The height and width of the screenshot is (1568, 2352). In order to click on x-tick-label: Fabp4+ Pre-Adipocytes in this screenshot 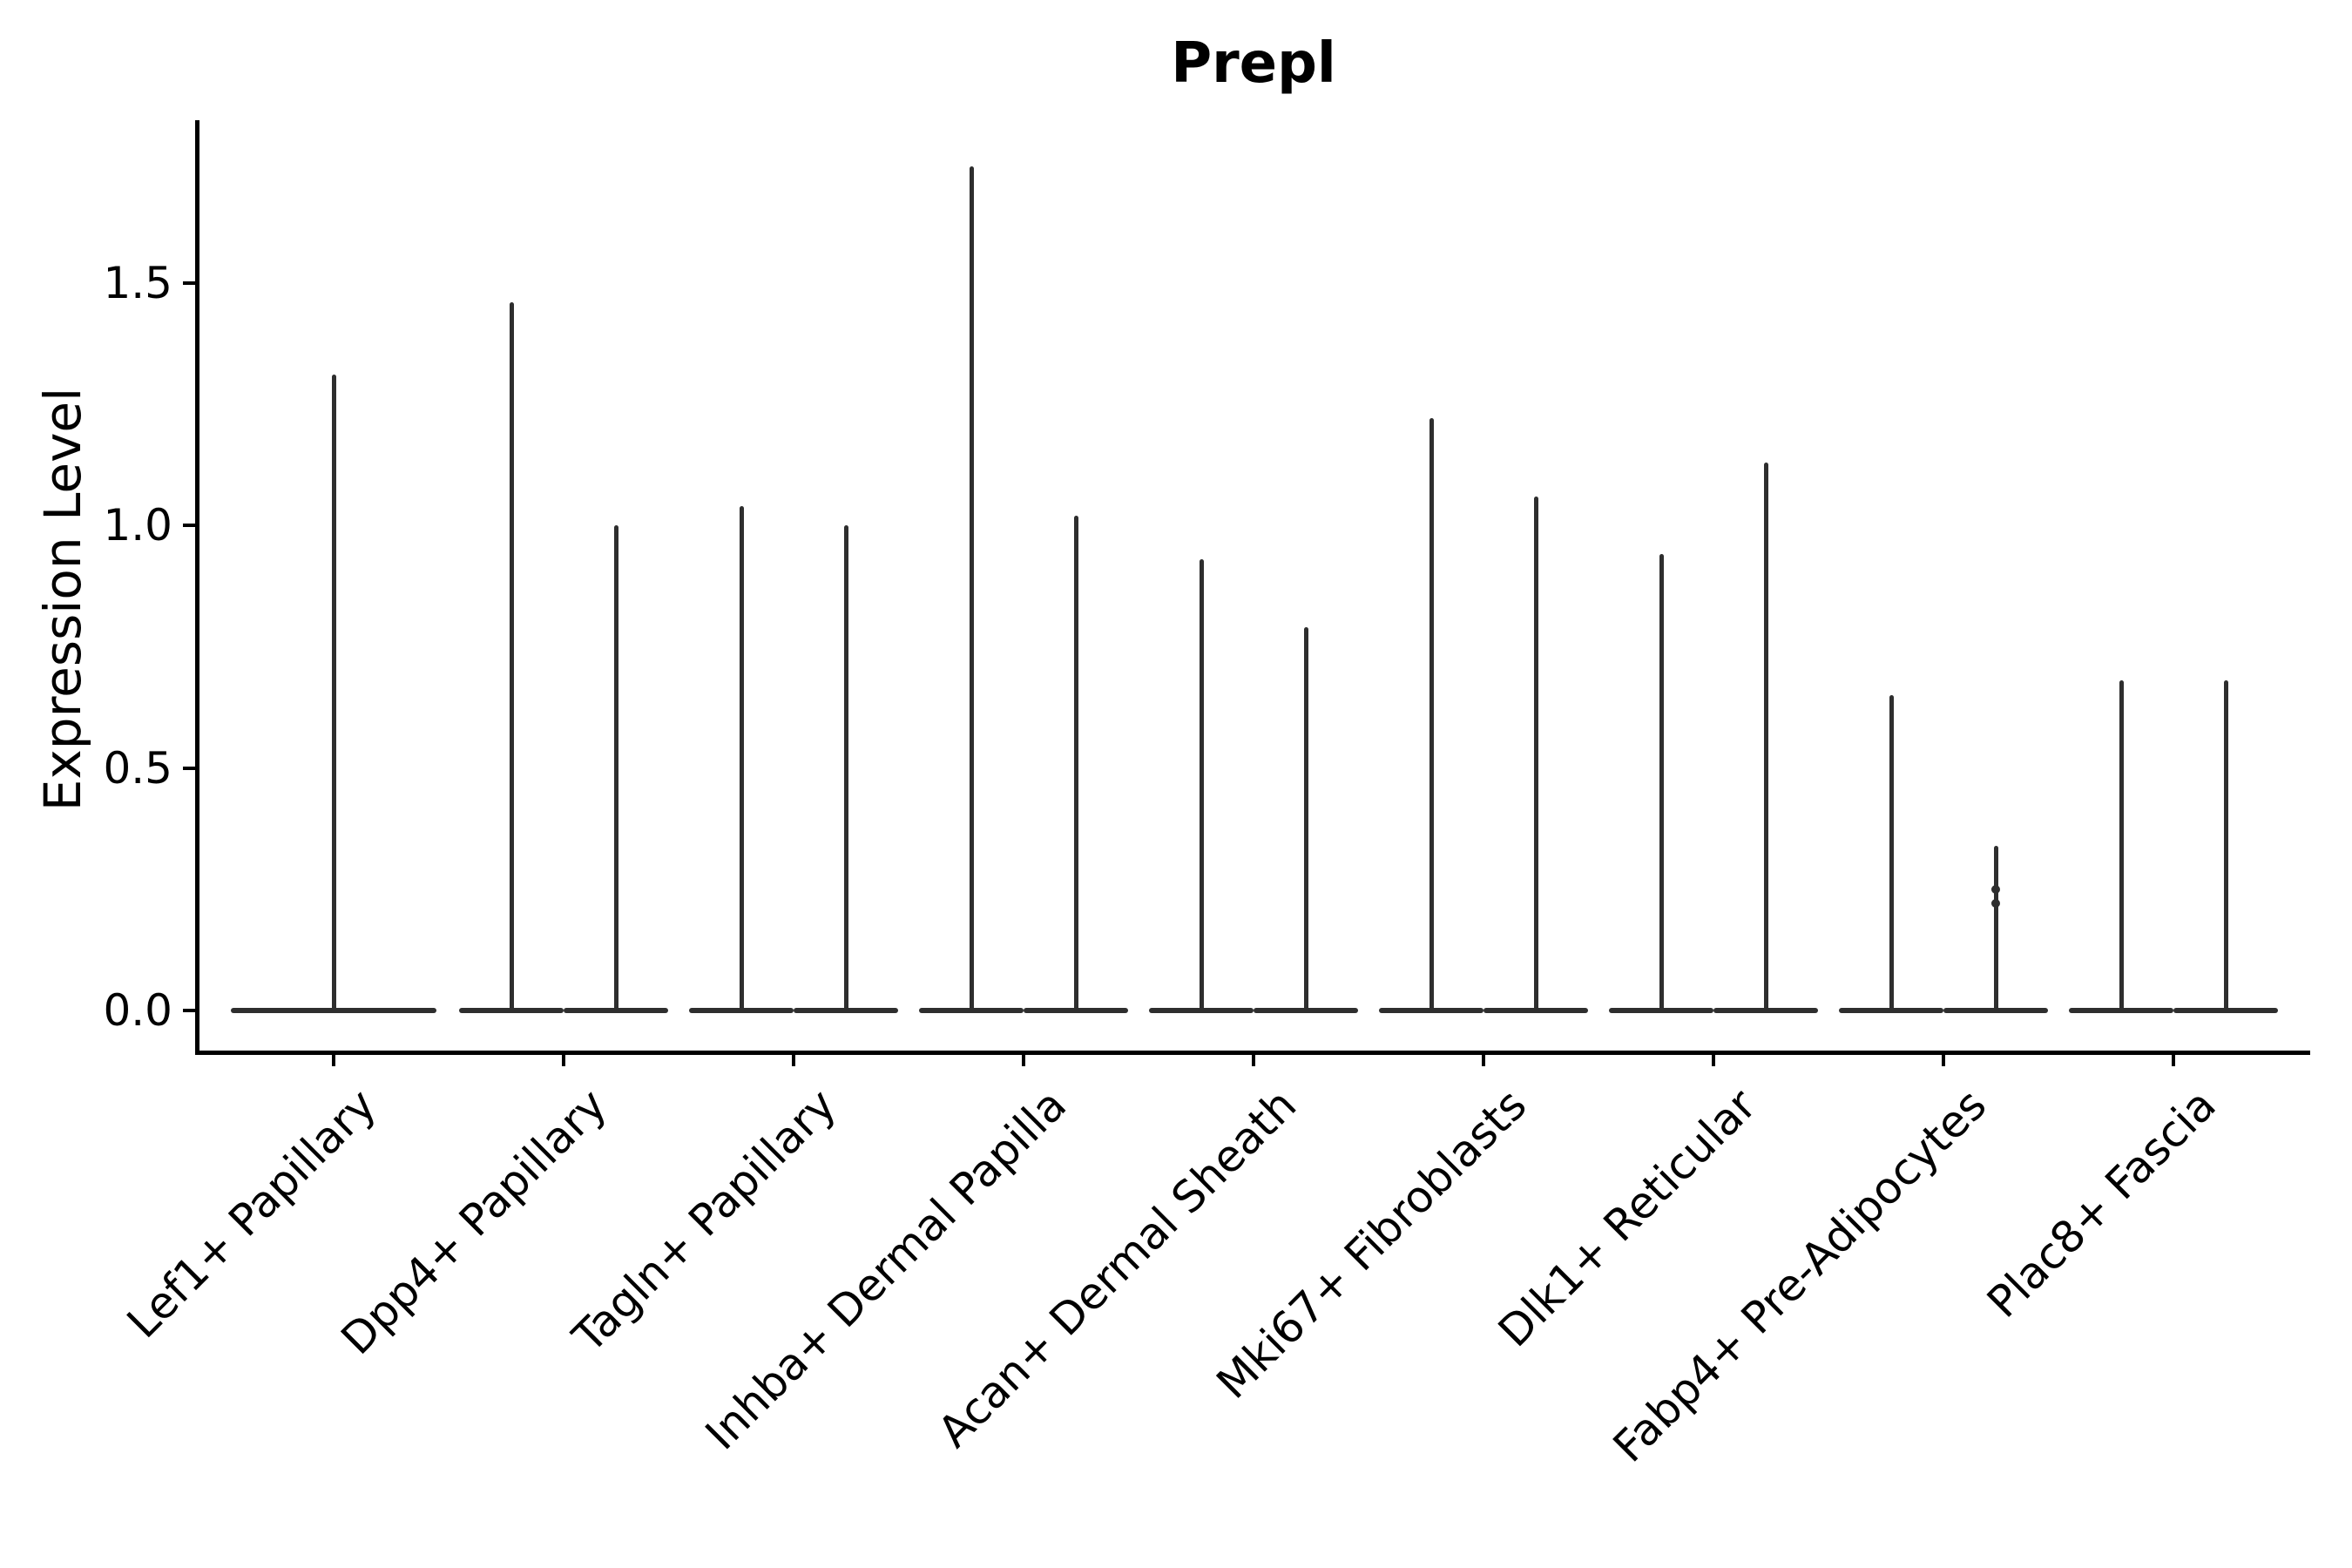, I will do `click(1800, 1275)`.